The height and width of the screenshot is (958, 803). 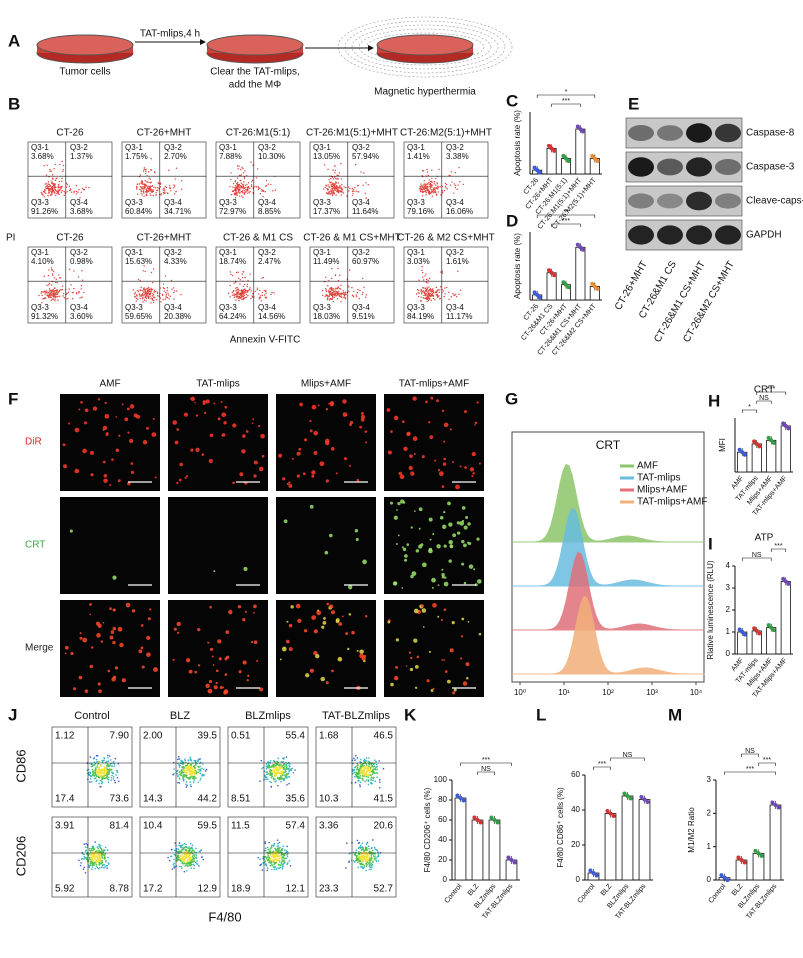 What do you see at coordinates (230, 156) in the screenshot?
I see `quadrant-value: 7.88%` at bounding box center [230, 156].